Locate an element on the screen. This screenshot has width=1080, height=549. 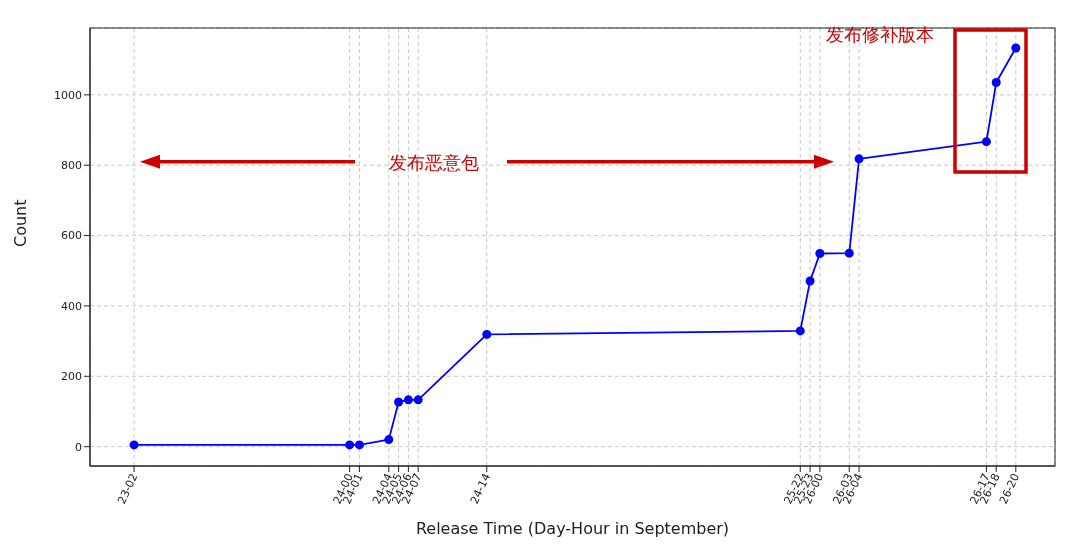
y-tick-label: 800 is located at coordinates (71, 166).